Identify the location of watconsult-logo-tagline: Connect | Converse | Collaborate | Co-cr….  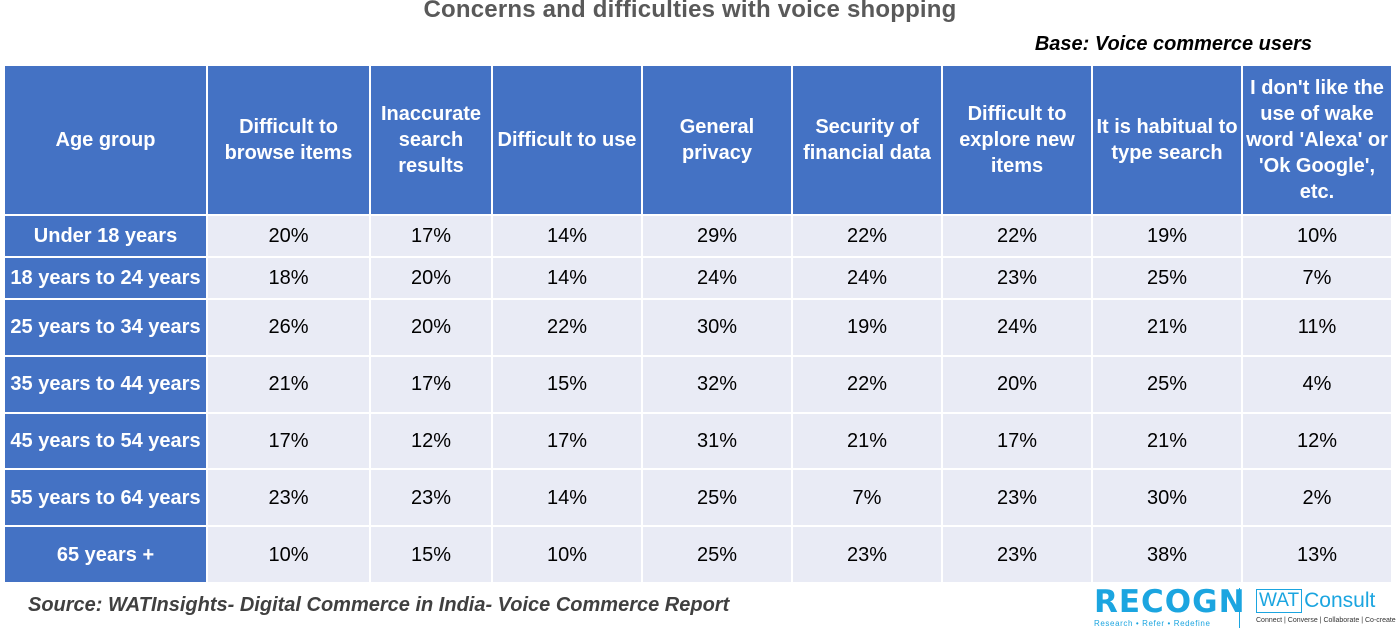
(1326, 620).